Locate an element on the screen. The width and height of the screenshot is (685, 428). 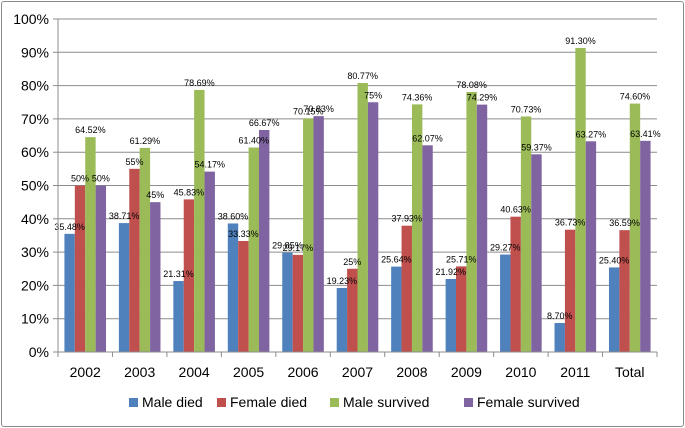
data-label: 25.40% is located at coordinates (614, 260).